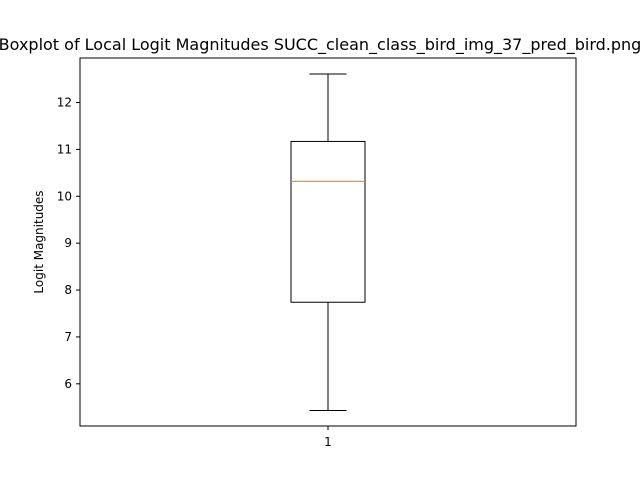  I want to click on y-tick-label: 7, so click(68, 337).